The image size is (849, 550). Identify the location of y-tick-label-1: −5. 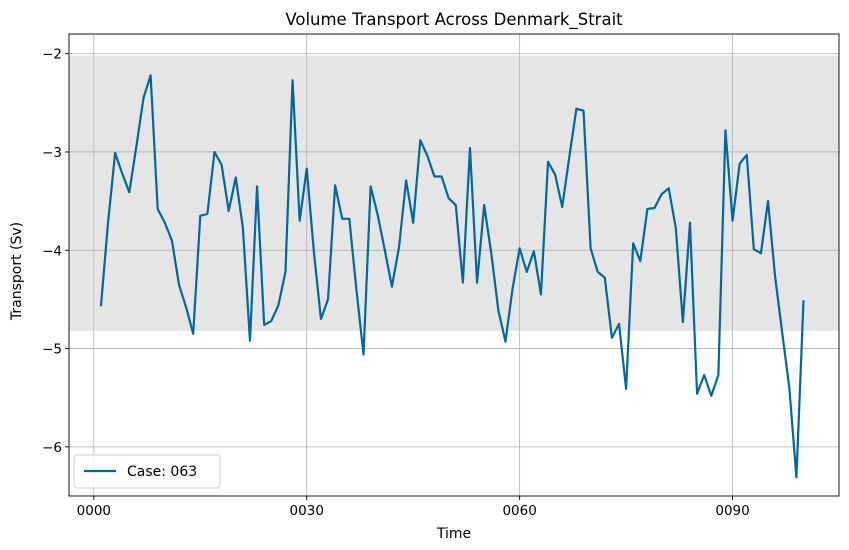
(52, 350).